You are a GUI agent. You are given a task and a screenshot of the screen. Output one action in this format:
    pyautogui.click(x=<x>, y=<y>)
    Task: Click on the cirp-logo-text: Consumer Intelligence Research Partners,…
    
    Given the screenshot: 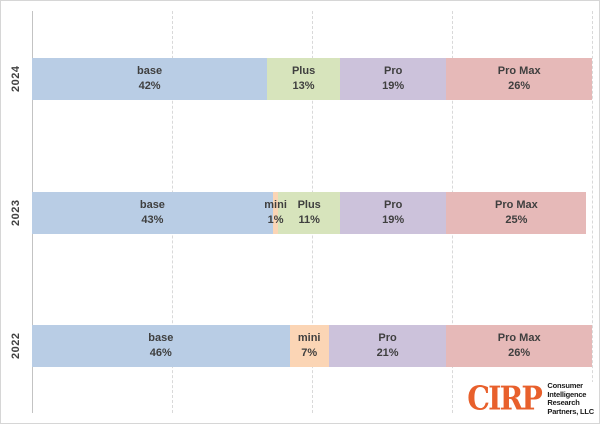 What is the action you would take?
    pyautogui.click(x=570, y=398)
    